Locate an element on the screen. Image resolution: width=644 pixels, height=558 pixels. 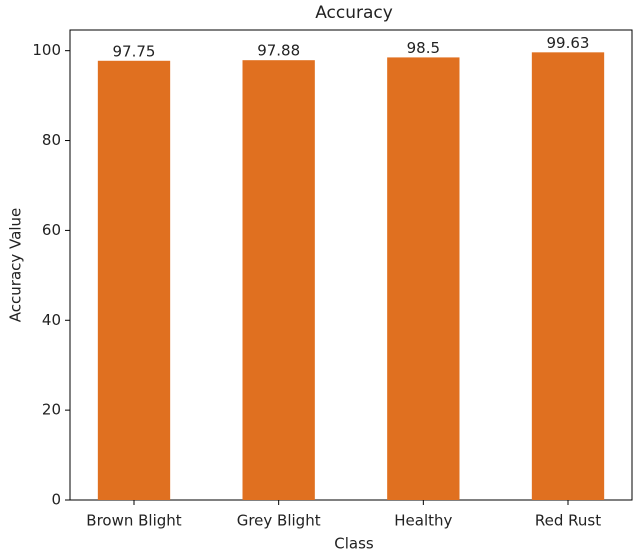
data-label: 99.63 is located at coordinates (568, 43).